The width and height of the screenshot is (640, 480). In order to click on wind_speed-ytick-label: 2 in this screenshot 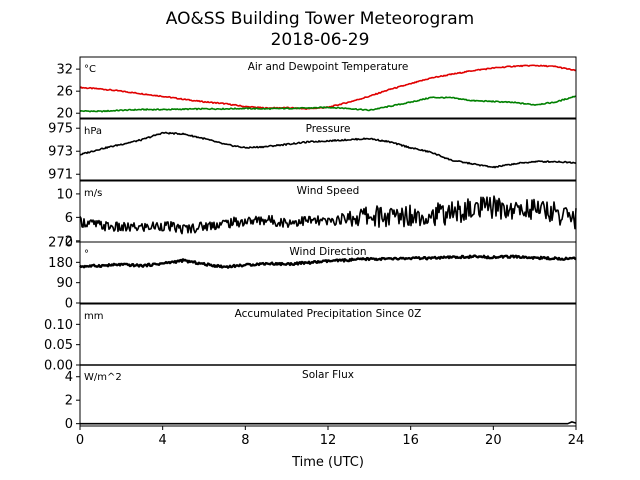, I will do `click(69, 241)`.